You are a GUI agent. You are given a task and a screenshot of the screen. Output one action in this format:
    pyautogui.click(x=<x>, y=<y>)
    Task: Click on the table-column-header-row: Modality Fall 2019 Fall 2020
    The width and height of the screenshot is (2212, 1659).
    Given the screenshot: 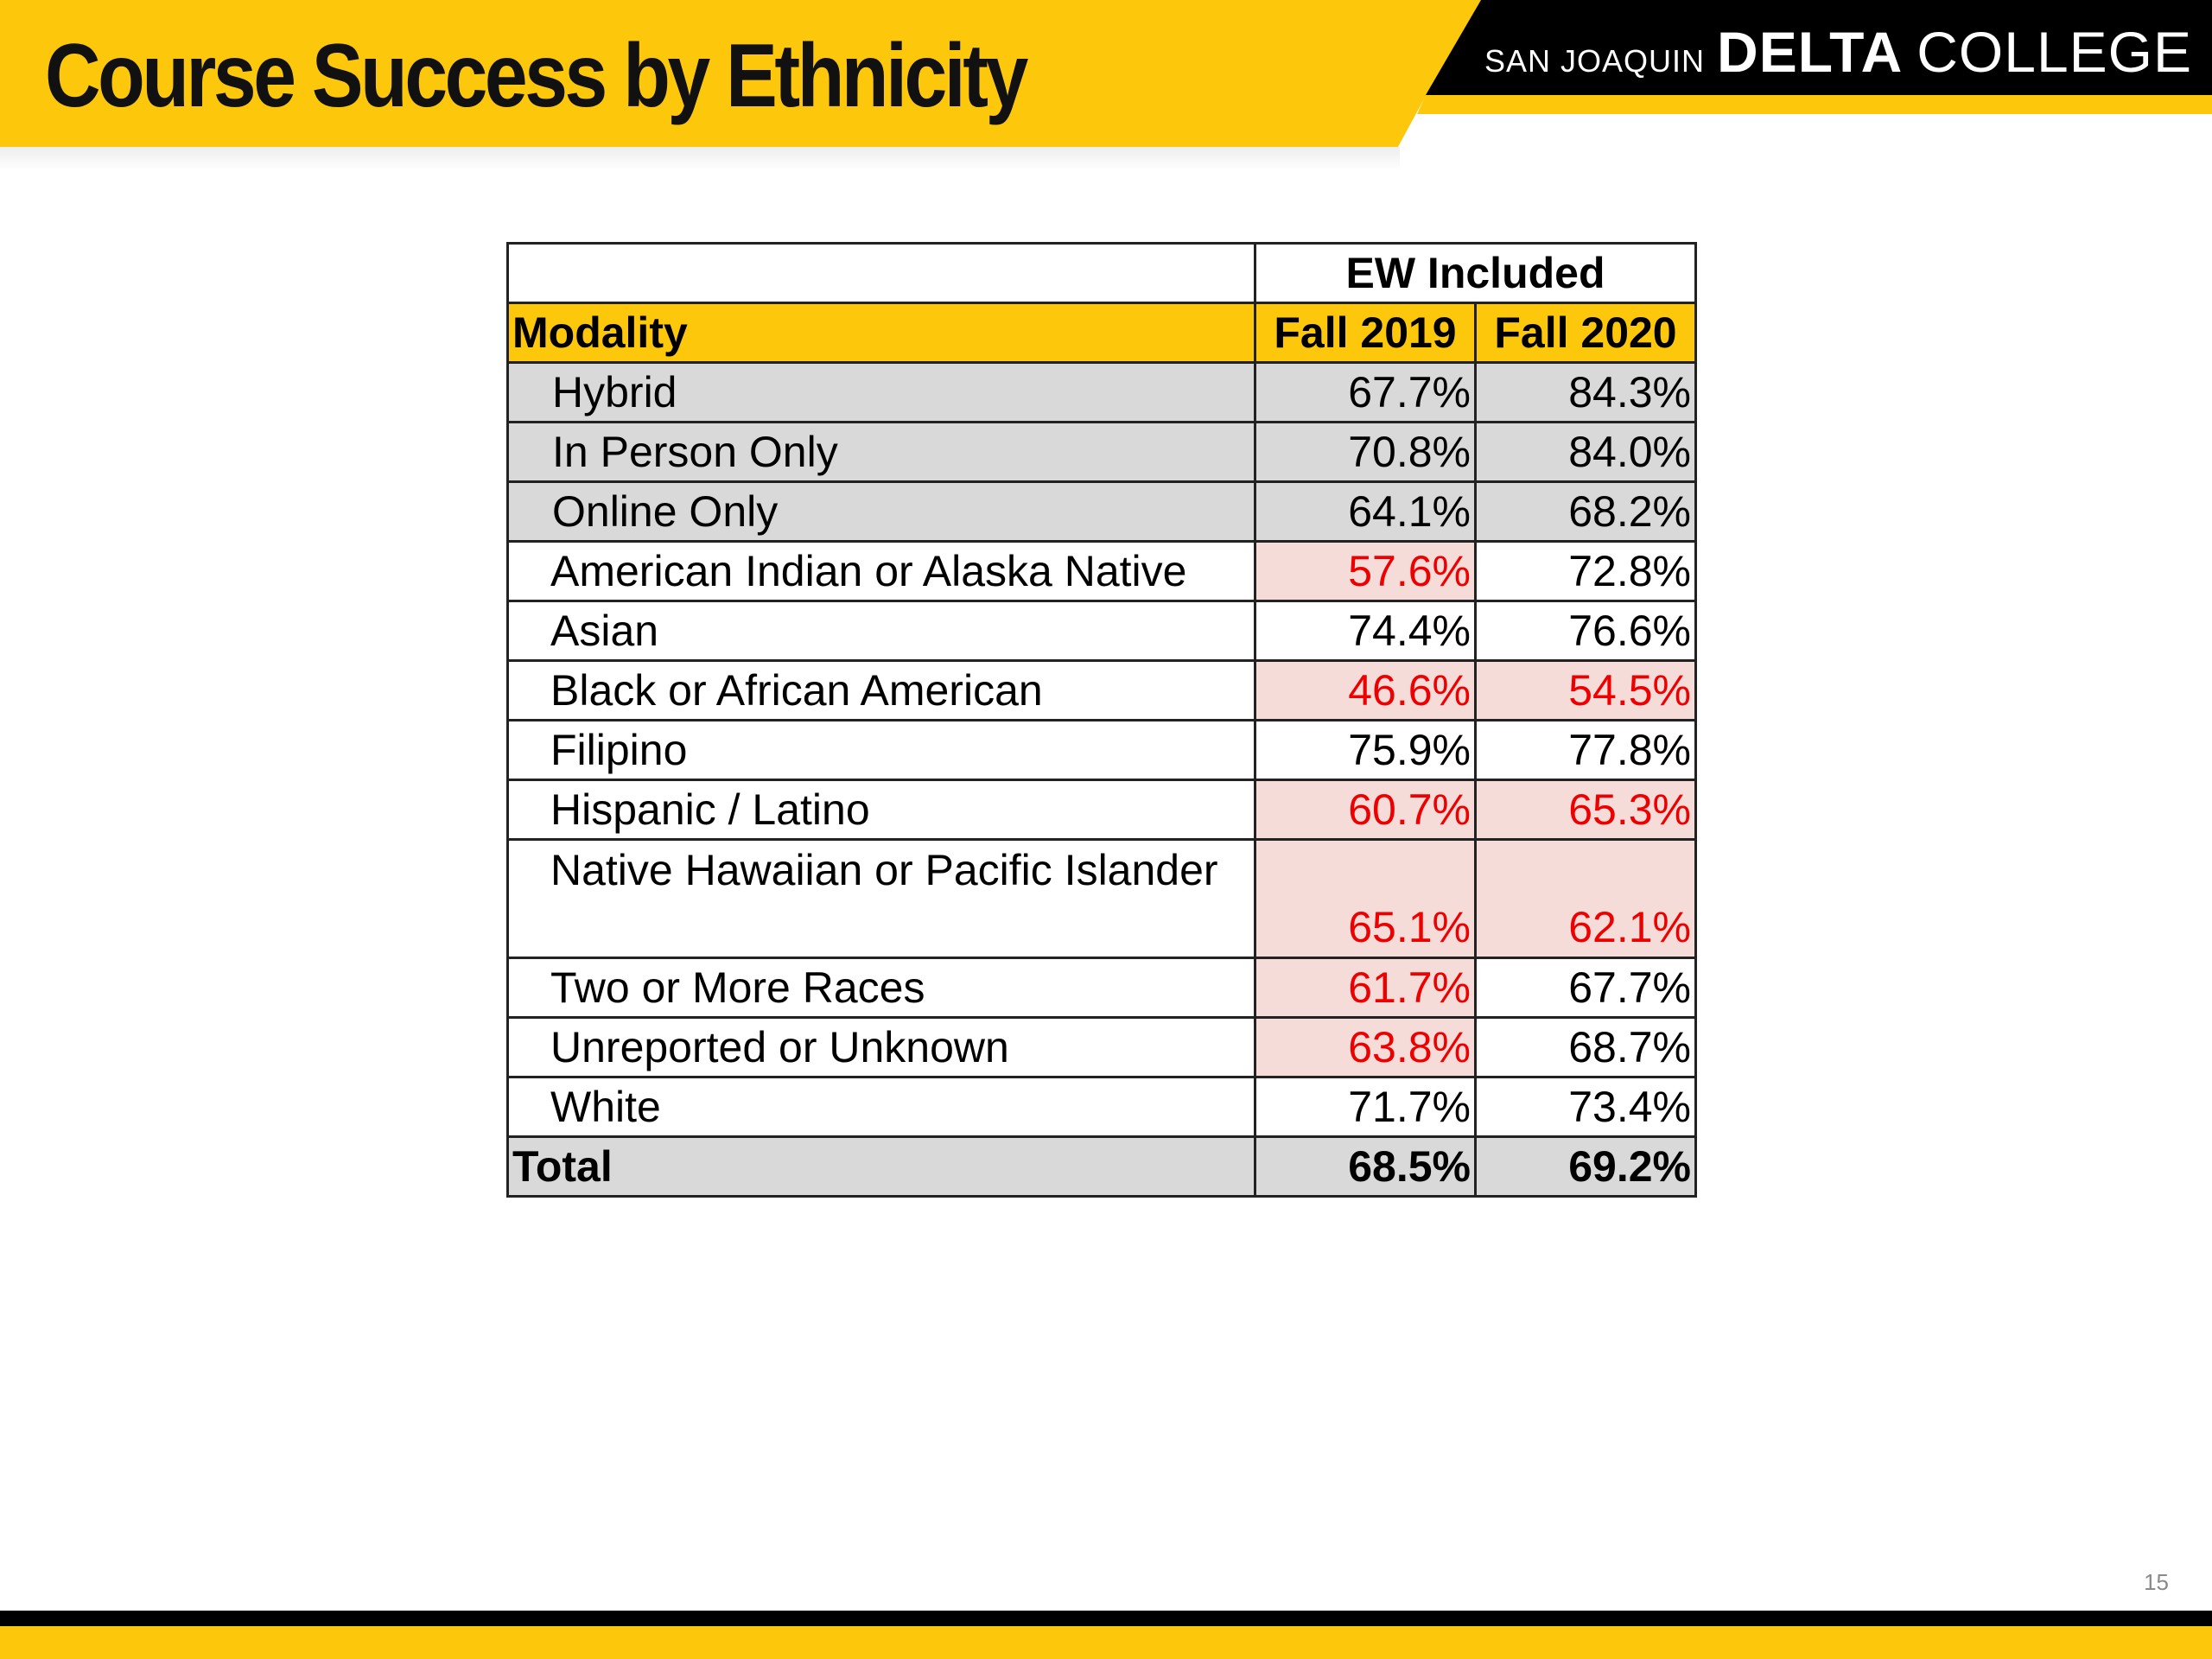 What is the action you would take?
    pyautogui.click(x=1101, y=333)
    